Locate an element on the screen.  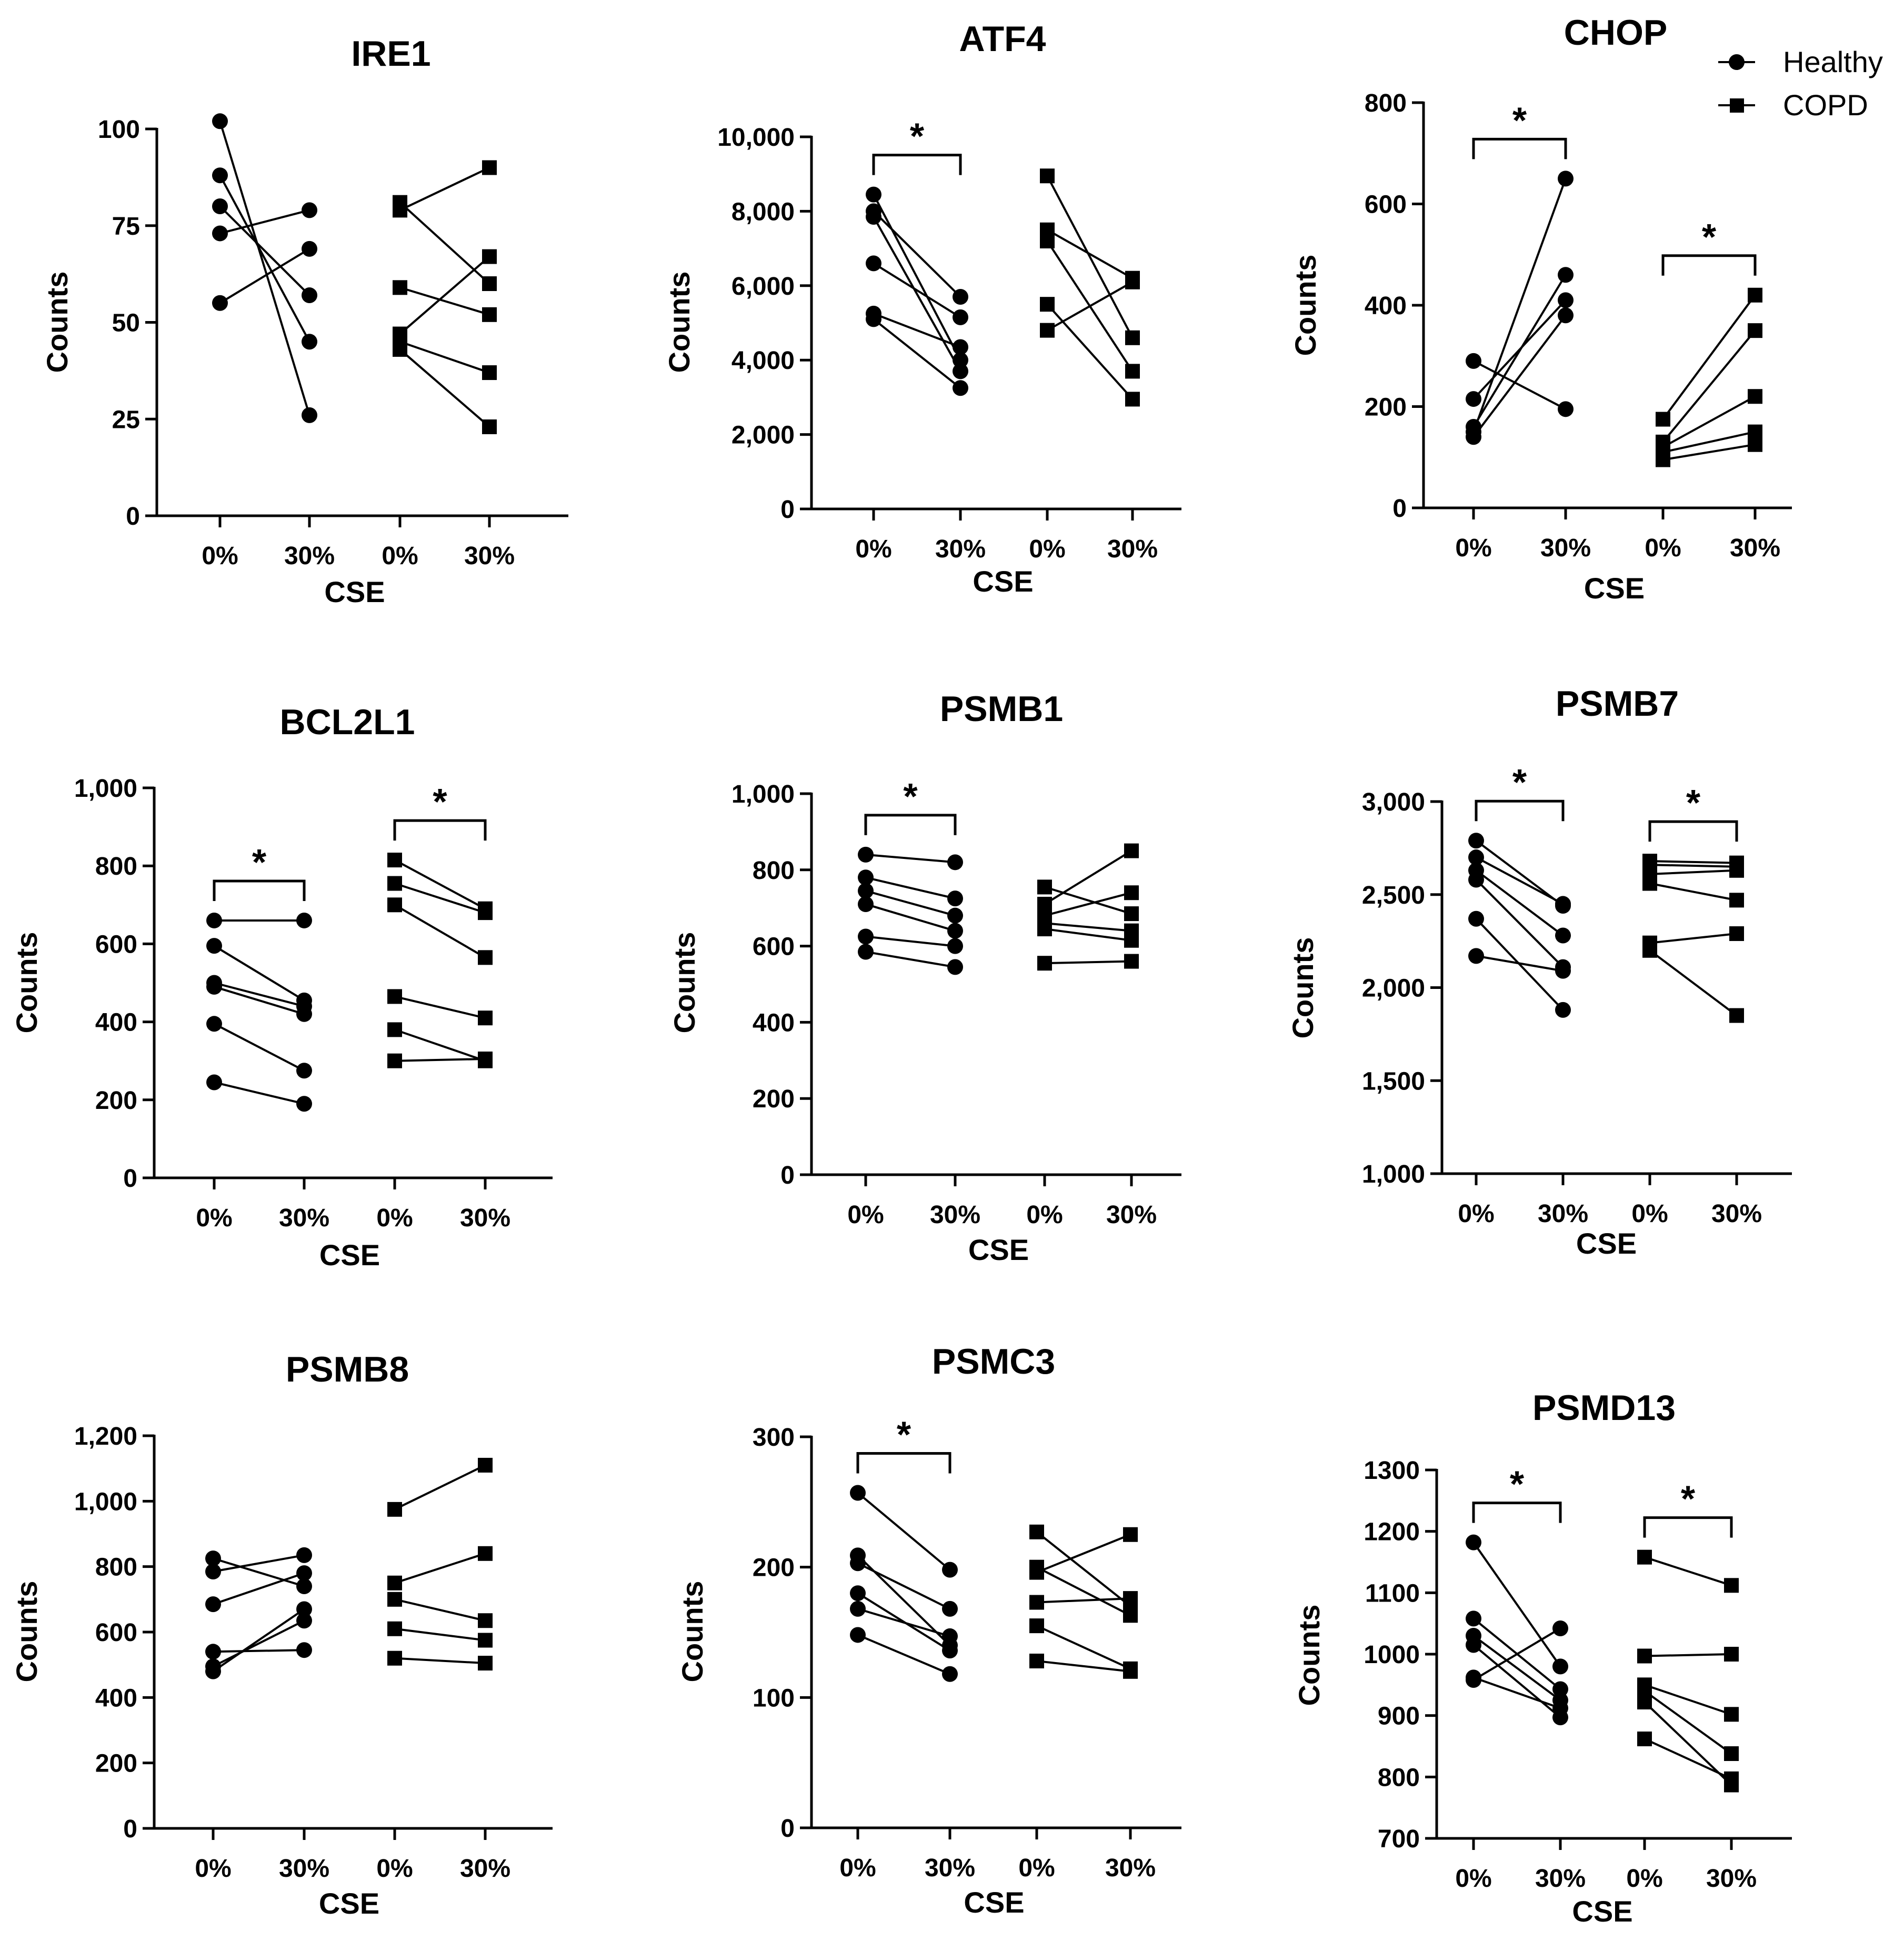
y-tick-label: 200 is located at coordinates (1386, 408).